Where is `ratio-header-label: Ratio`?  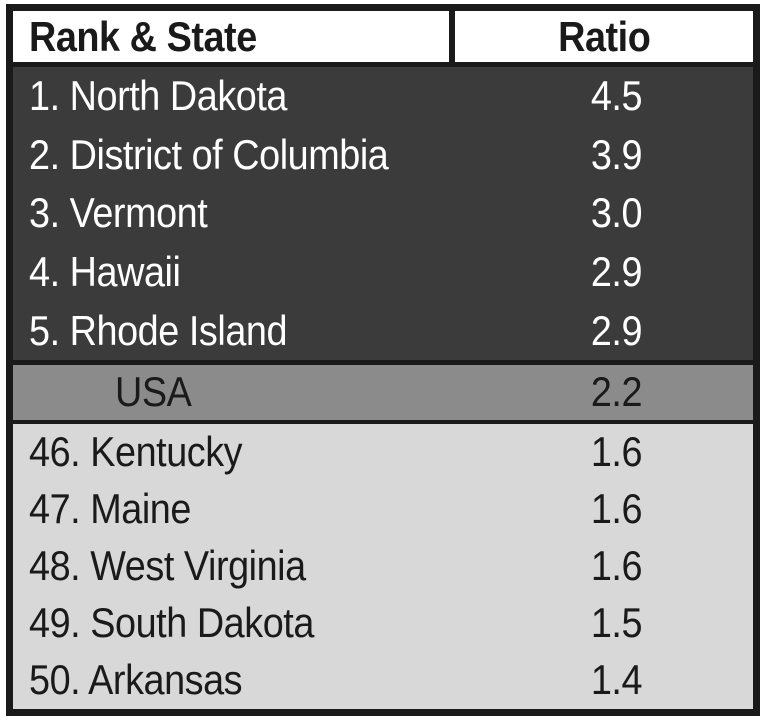
ratio-header-label: Ratio is located at coordinates (604, 36).